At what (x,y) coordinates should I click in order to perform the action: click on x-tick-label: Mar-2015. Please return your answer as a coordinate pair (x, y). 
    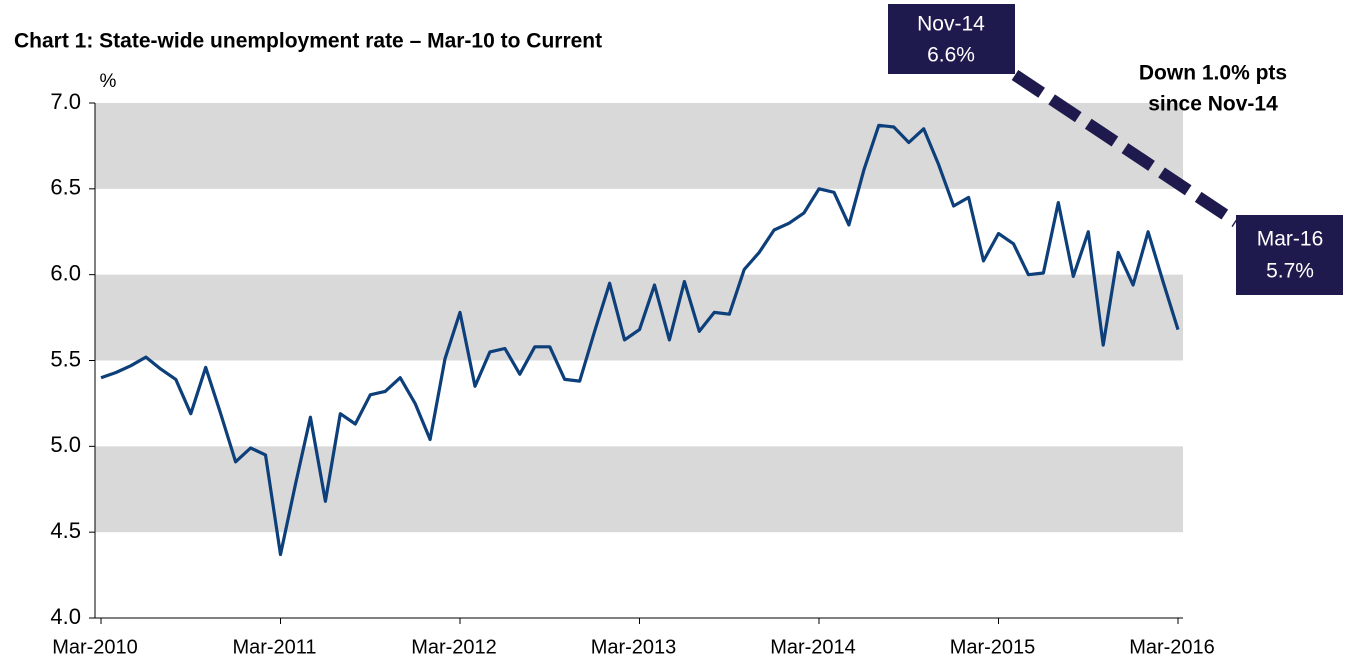
    Looking at the image, I should click on (993, 647).